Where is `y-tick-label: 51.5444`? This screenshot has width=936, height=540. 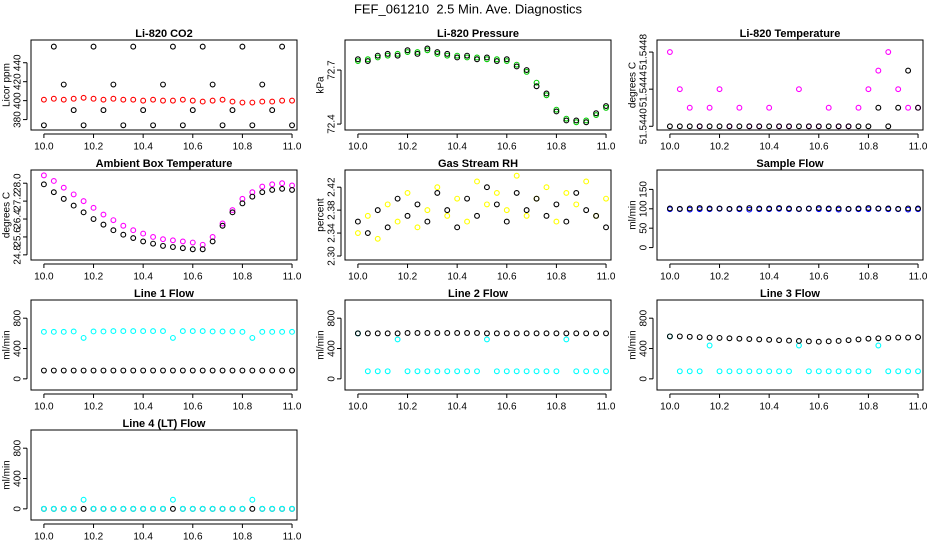 y-tick-label: 51.5444 is located at coordinates (644, 89).